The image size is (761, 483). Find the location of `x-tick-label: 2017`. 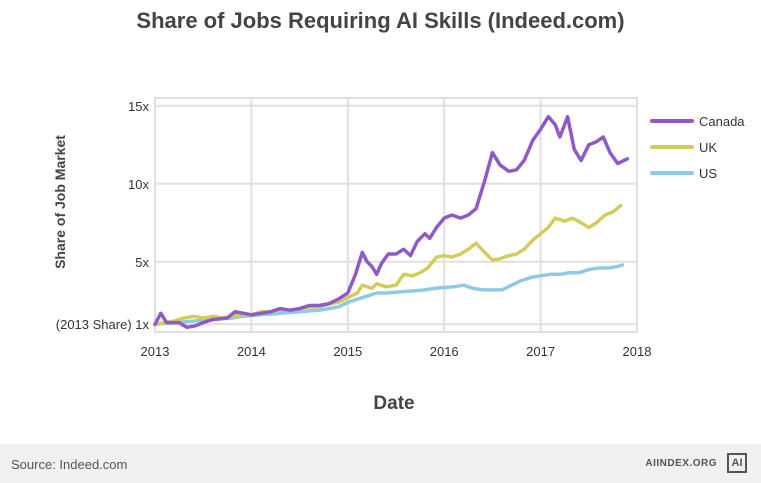

x-tick-label: 2017 is located at coordinates (540, 351).